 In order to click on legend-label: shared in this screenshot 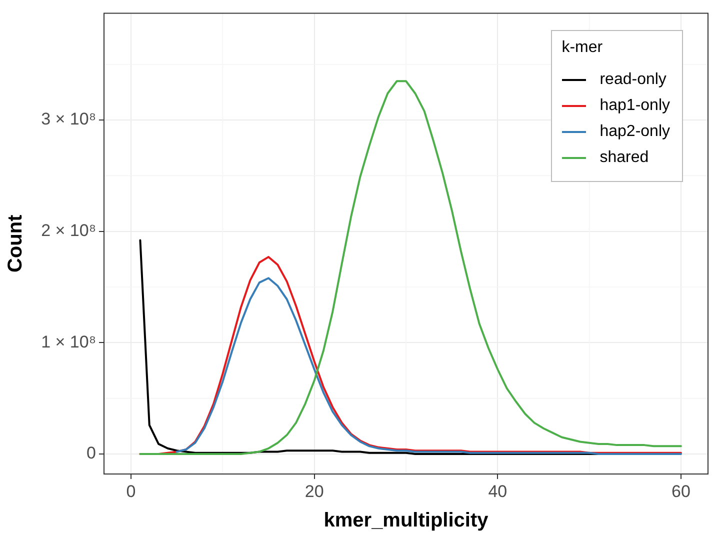, I will do `click(624, 158)`.